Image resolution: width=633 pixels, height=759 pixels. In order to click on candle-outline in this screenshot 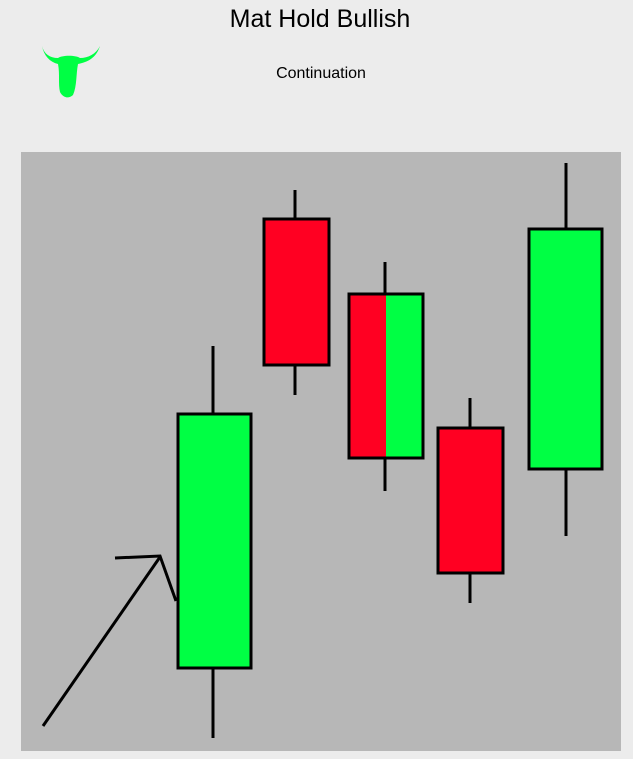, I will do `click(386, 376)`.